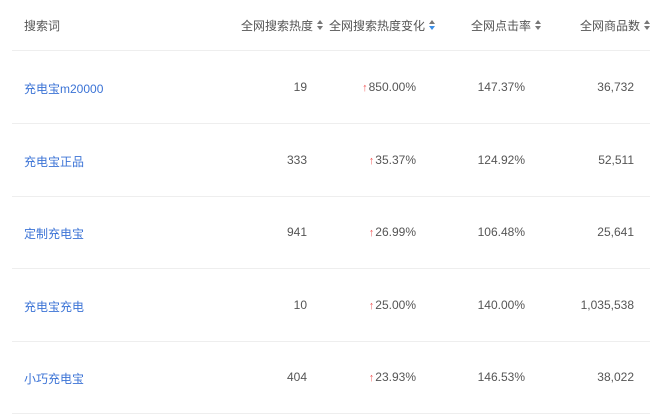 This screenshot has width=650, height=414. I want to click on header-label: 全网点击率, so click(501, 26).